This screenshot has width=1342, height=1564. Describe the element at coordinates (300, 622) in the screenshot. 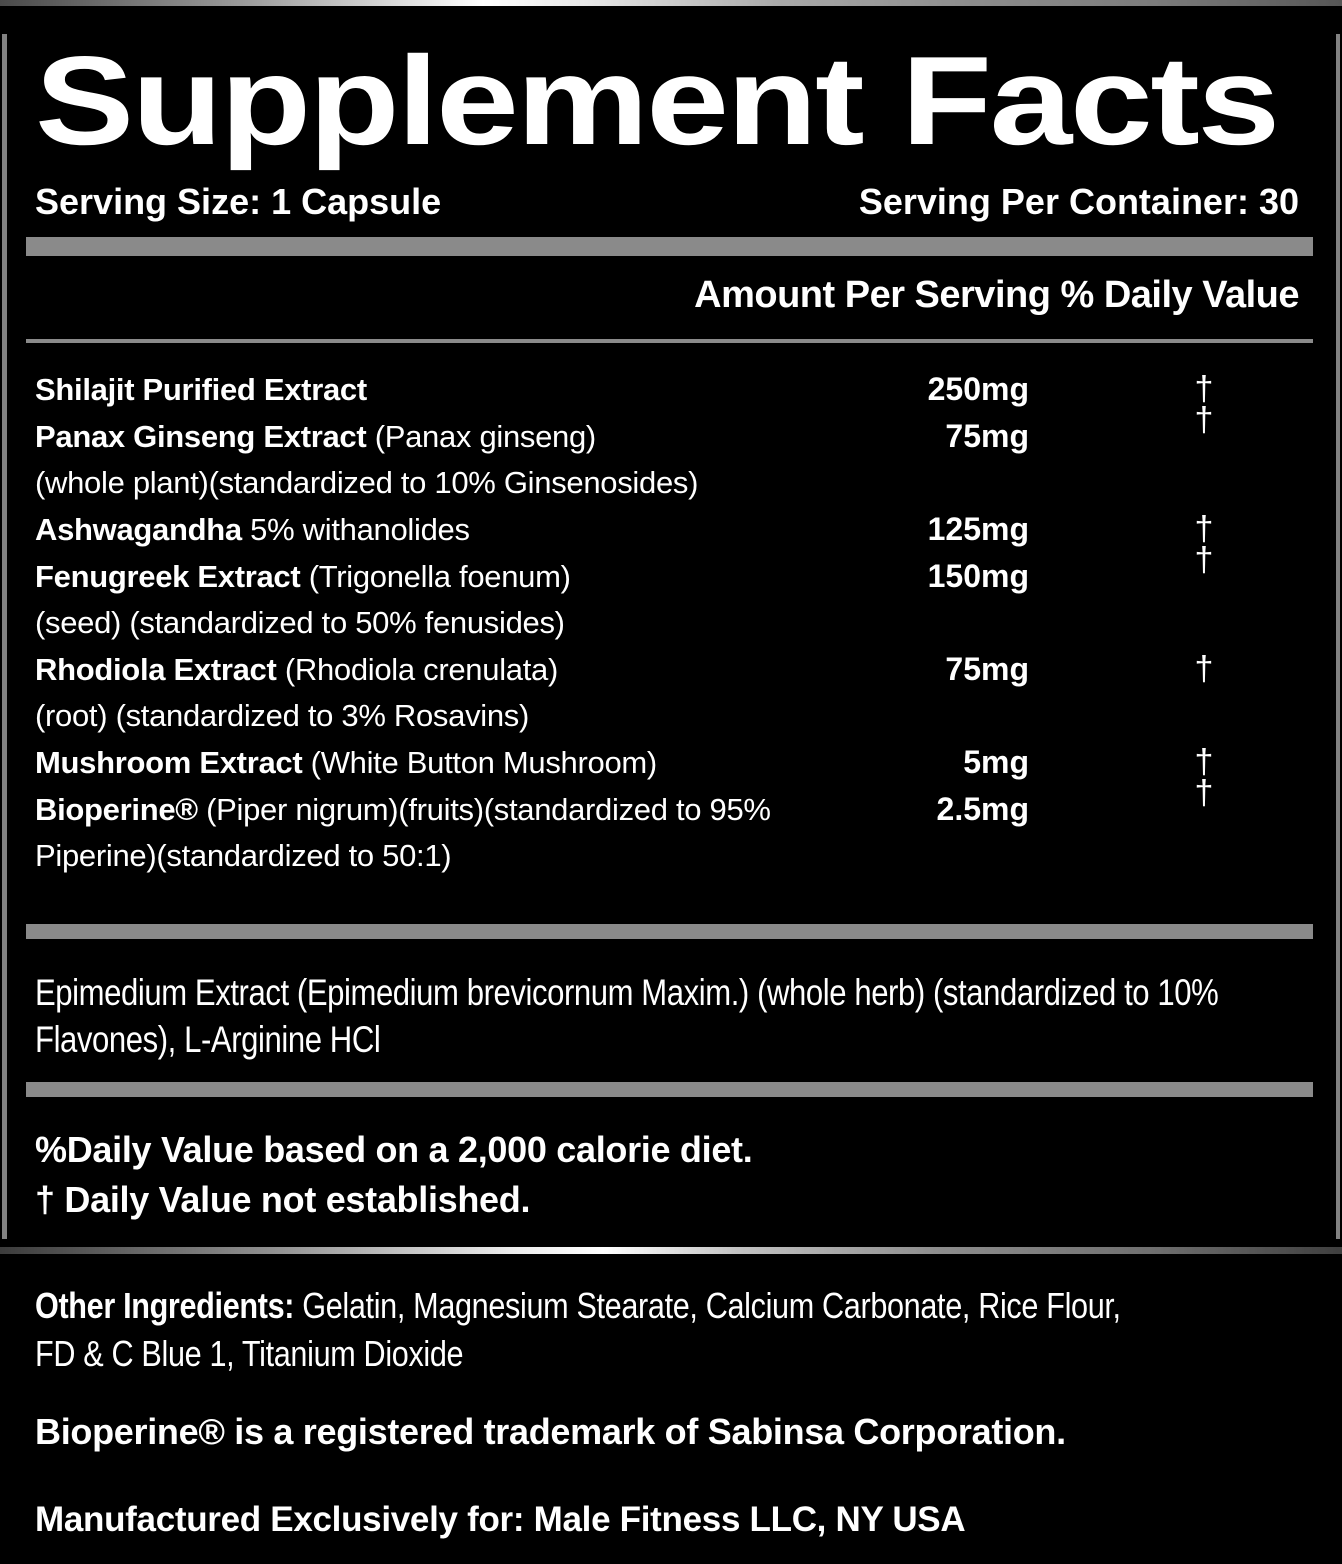

I see `ingredient-continuation: (seed) (standardized to 50% fenusides)` at that location.